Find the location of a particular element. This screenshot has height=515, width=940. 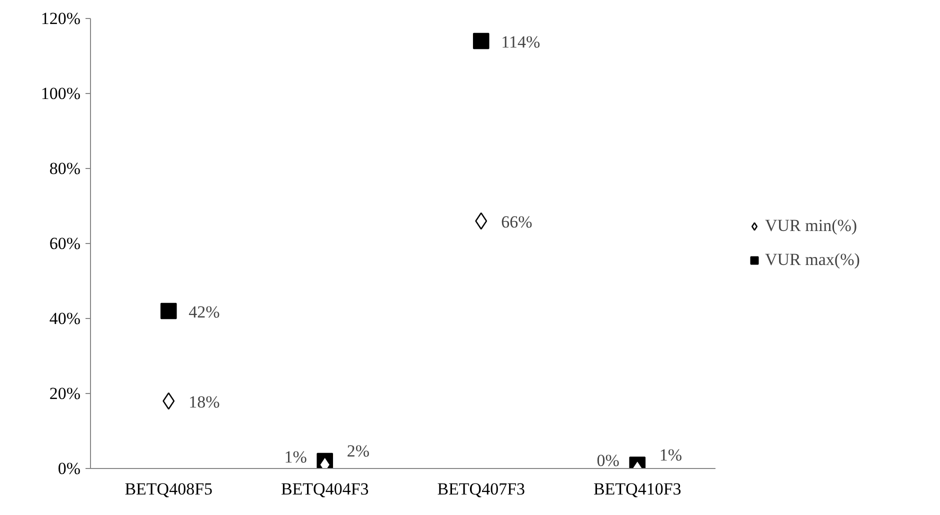

y-tick-label: 0% is located at coordinates (69, 468).